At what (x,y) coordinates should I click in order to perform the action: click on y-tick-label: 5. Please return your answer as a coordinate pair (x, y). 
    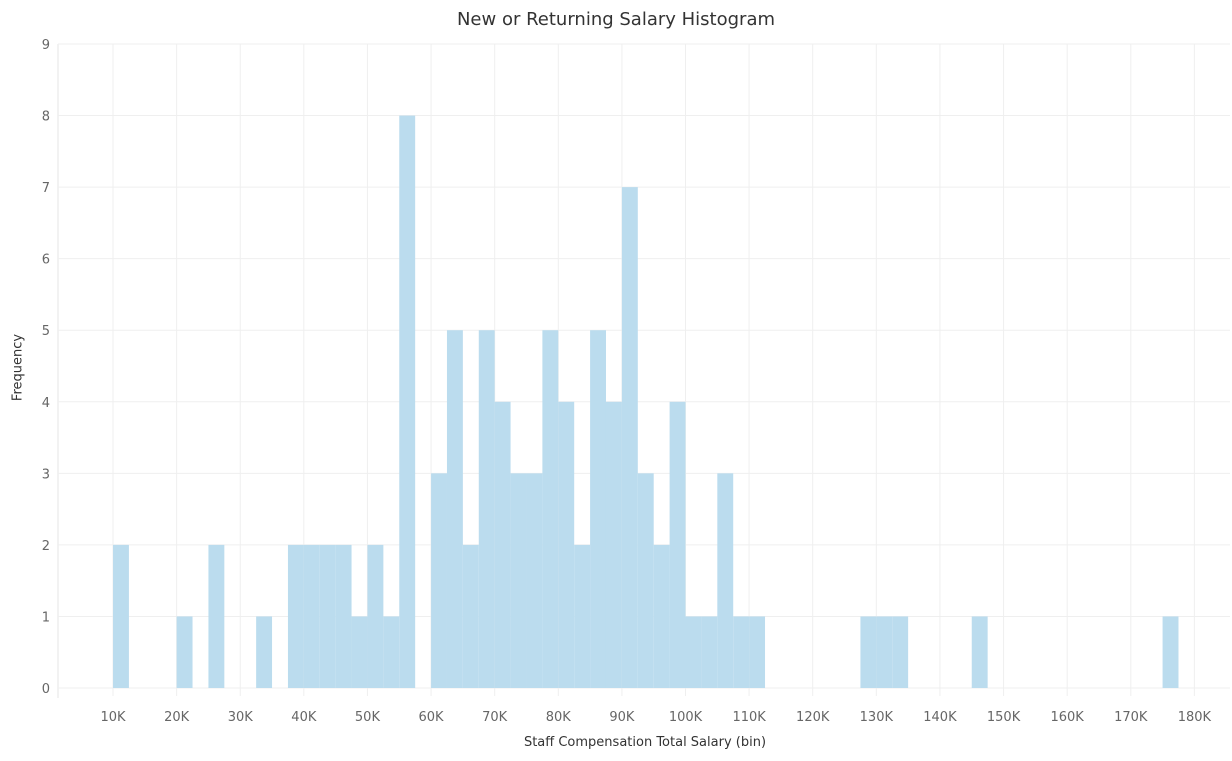
    Looking at the image, I should click on (46, 331).